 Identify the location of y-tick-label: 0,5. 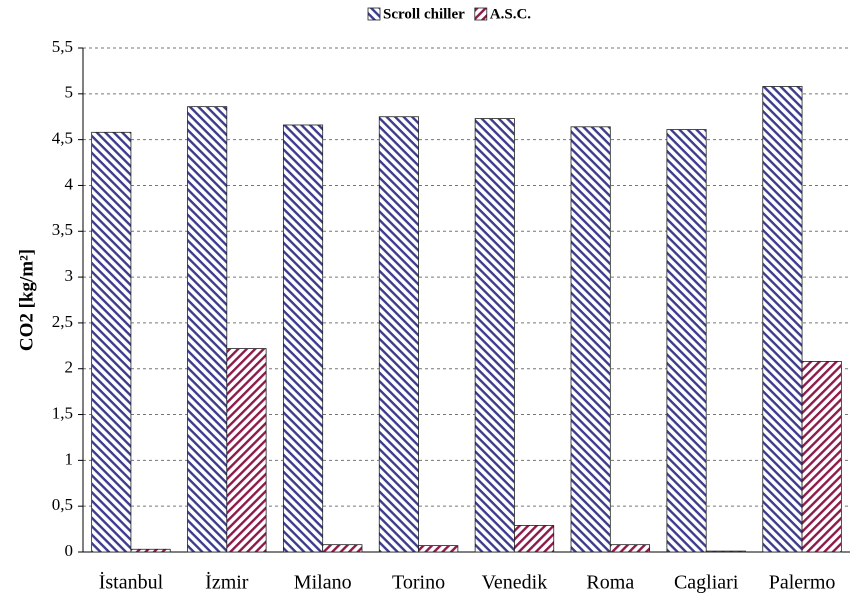
(62, 504).